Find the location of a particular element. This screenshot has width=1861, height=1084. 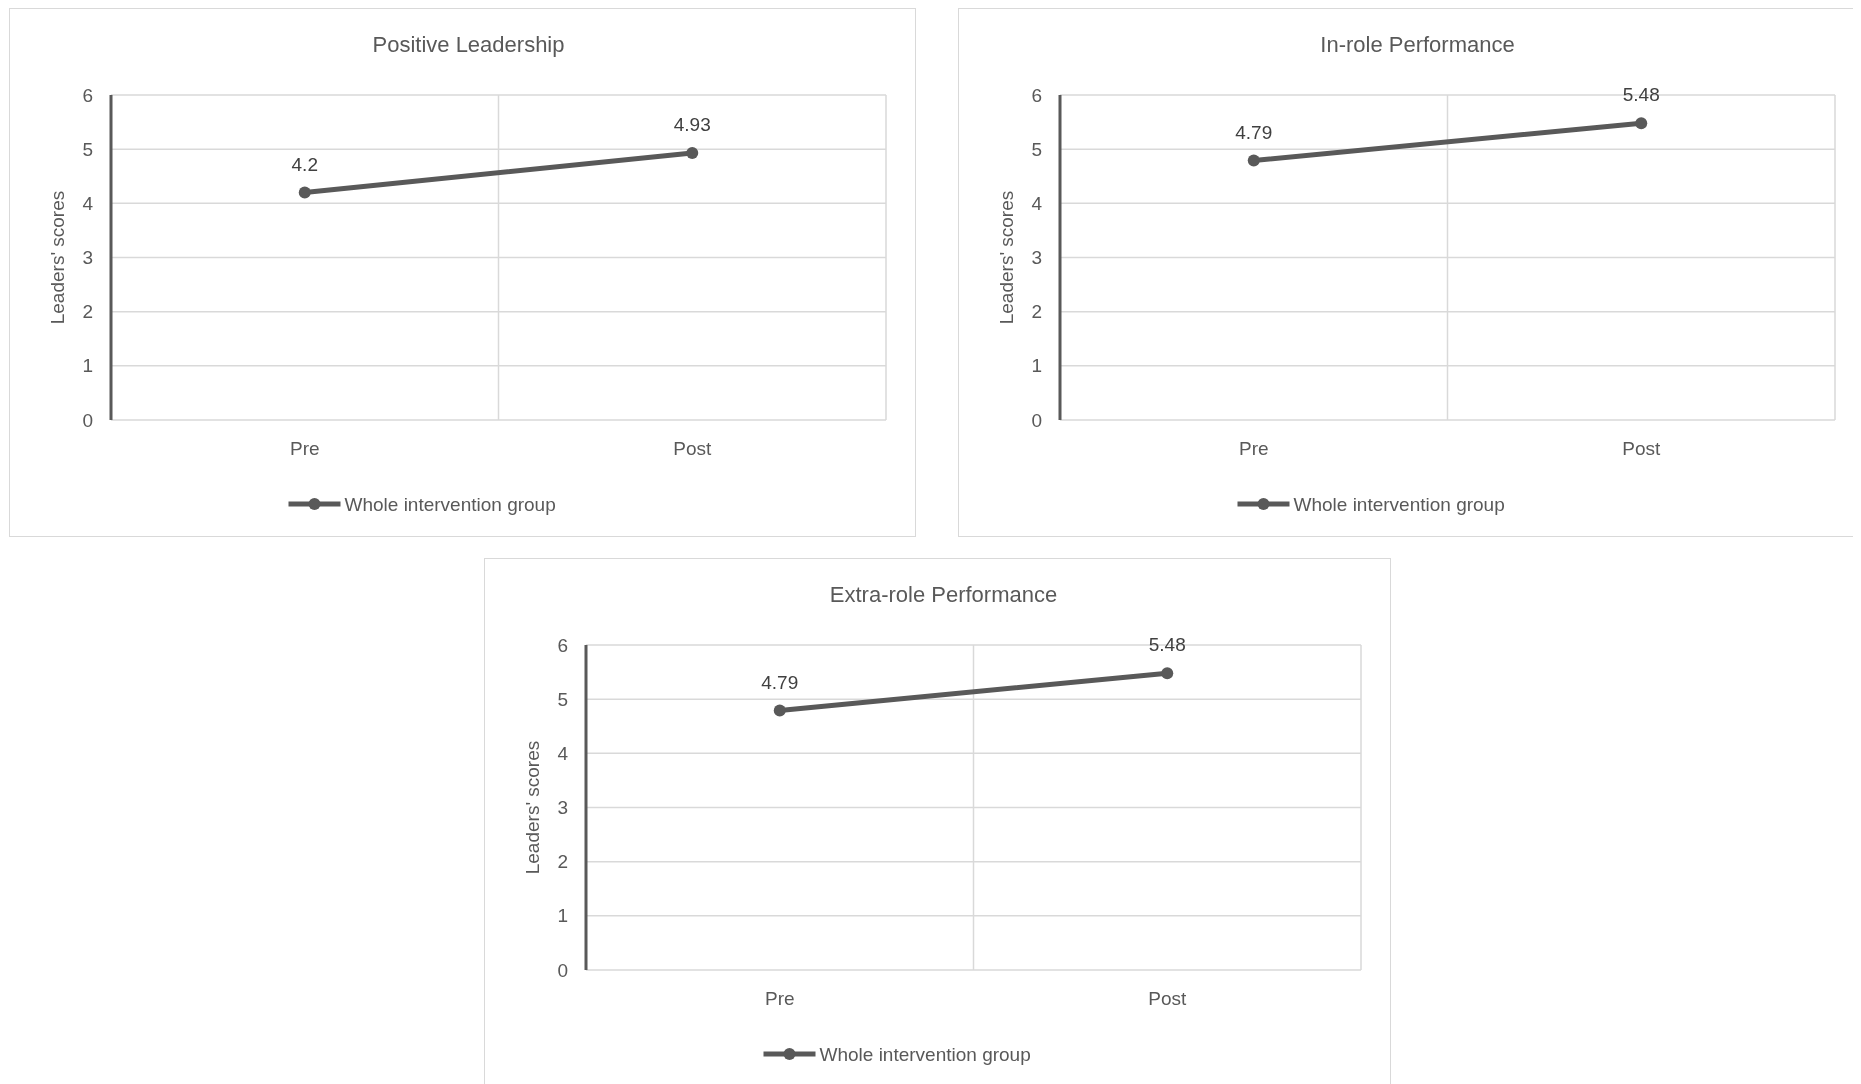

data-label: 4.93 is located at coordinates (692, 124).